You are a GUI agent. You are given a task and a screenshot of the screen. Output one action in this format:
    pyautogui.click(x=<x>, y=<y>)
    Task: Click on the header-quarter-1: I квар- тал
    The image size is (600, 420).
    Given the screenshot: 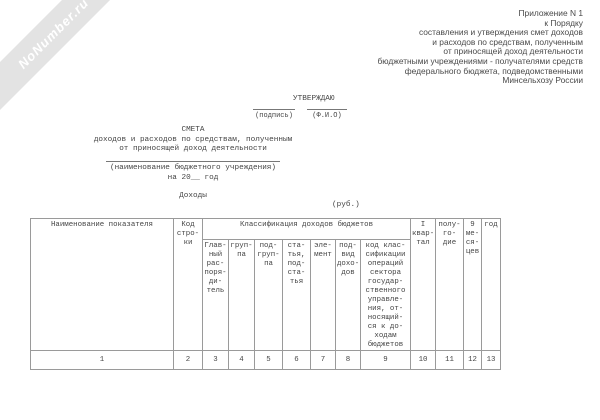 What is the action you would take?
    pyautogui.click(x=423, y=284)
    